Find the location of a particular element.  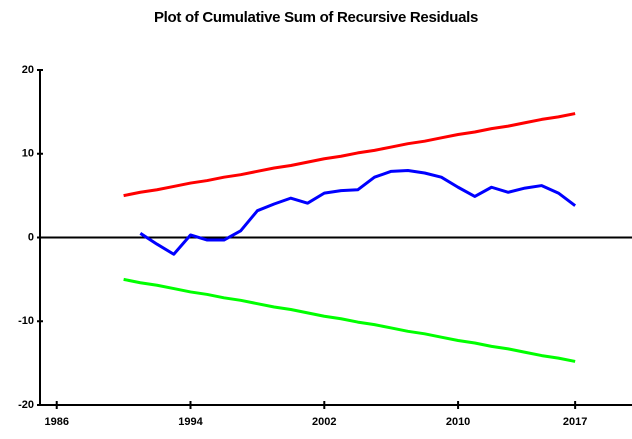

x-tick-label: 1994 is located at coordinates (190, 422).